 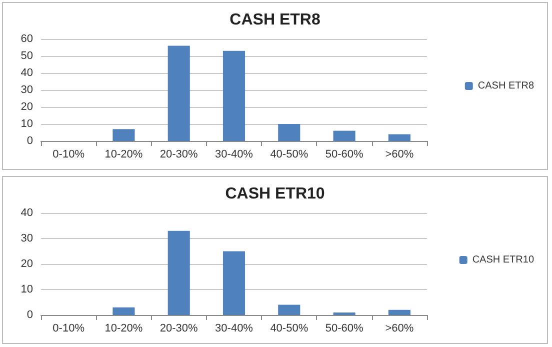 What do you see at coordinates (26, 39) in the screenshot?
I see `y-tick-label: 60` at bounding box center [26, 39].